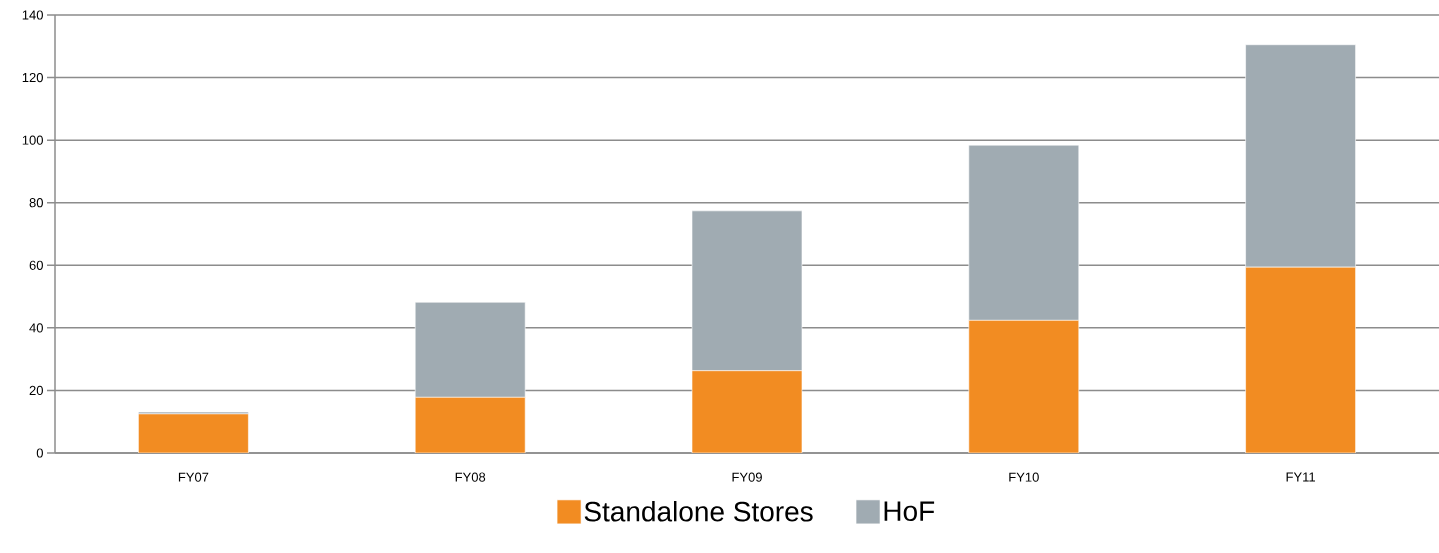 The width and height of the screenshot is (1439, 553). What do you see at coordinates (698, 511) in the screenshot?
I see `legend-label: Standalone Stores` at bounding box center [698, 511].